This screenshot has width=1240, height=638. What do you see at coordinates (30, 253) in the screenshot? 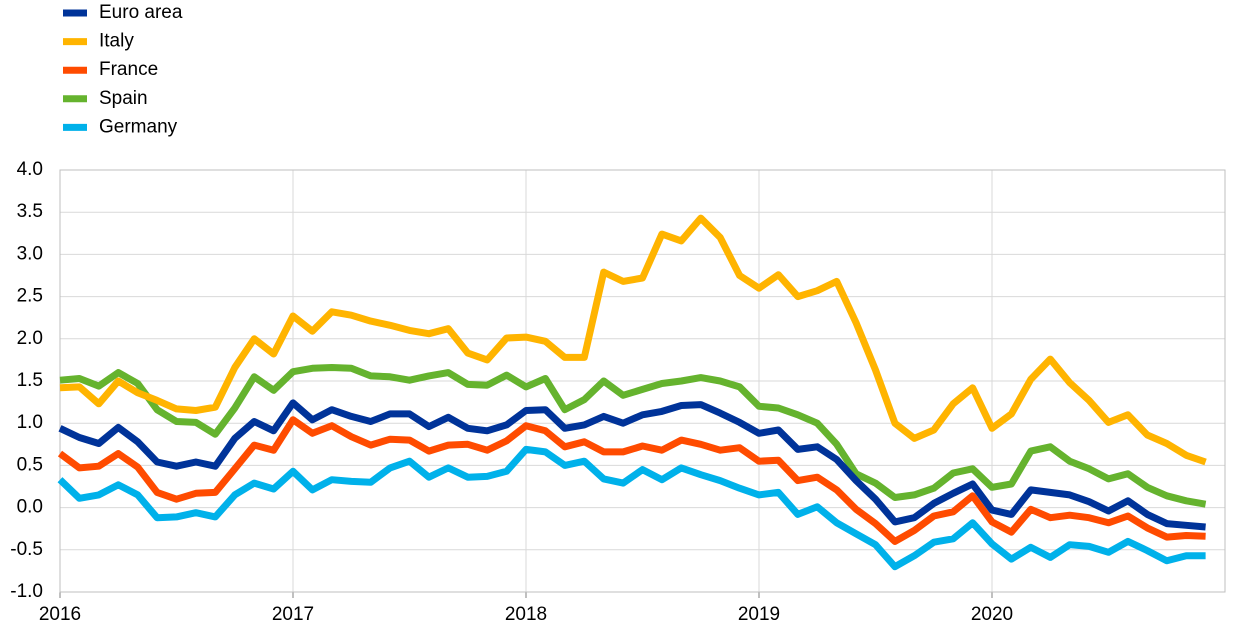
I see `y-tick-label: 3.0` at bounding box center [30, 253].